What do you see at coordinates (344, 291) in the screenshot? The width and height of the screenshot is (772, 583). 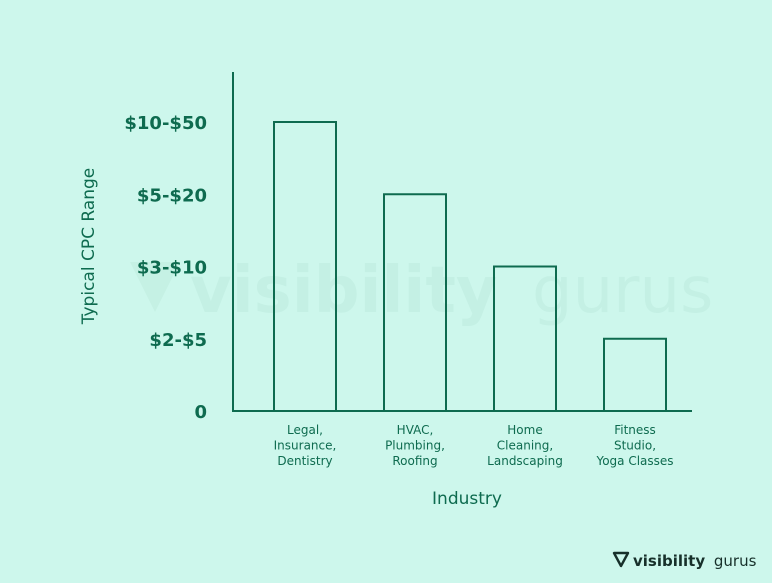 I see `watermark-word-bold: visibility` at bounding box center [344, 291].